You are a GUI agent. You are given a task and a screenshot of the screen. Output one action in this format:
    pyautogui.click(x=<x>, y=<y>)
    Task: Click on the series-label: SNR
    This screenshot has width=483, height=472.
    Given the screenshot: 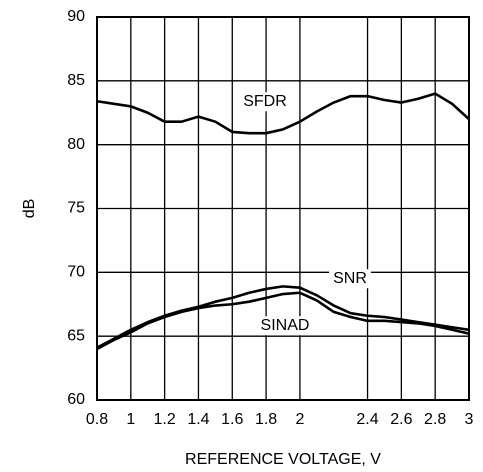 What is the action you would take?
    pyautogui.click(x=350, y=278)
    